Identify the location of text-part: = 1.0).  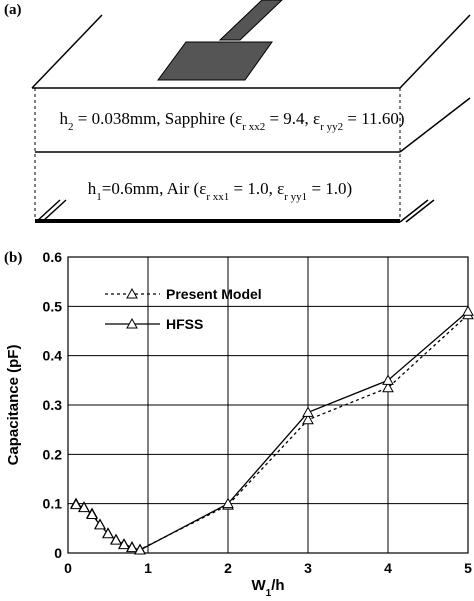
(329, 188).